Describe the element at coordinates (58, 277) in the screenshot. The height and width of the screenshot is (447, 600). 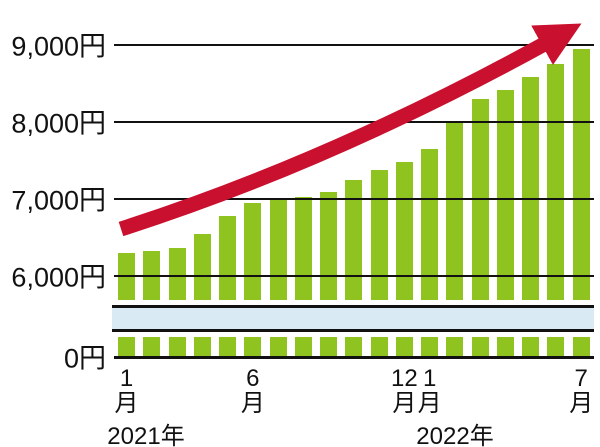
I see `y-axis-tick-label: 6,000円` at that location.